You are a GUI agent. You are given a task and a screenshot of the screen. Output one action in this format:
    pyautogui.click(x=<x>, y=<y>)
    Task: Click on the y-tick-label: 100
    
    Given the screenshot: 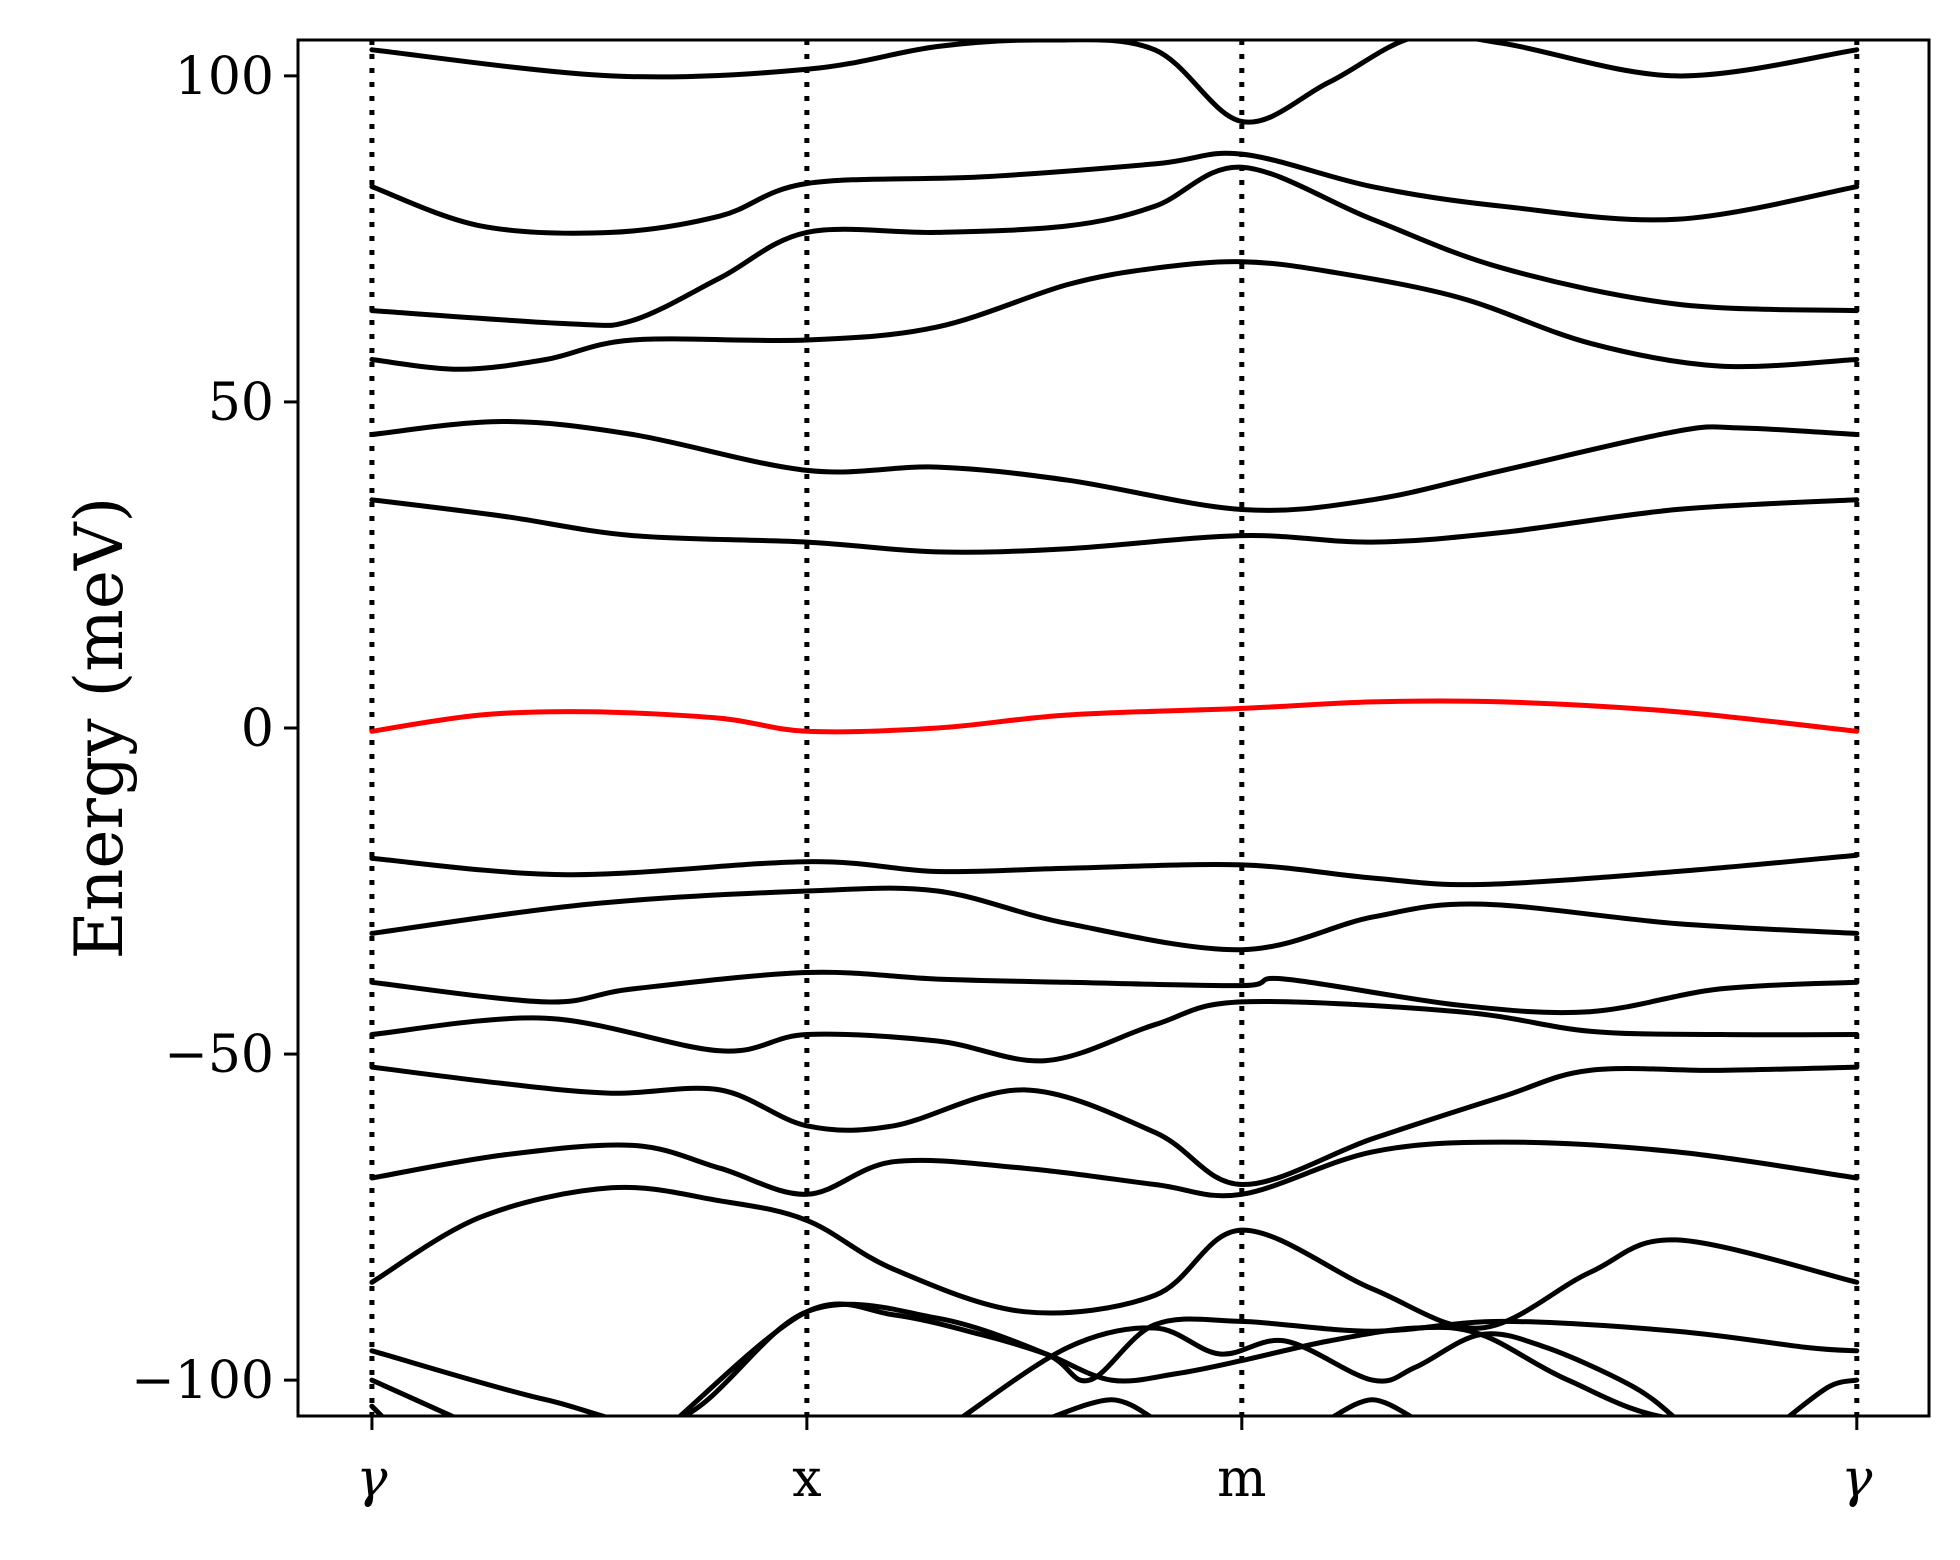 What is the action you would take?
    pyautogui.click(x=224, y=77)
    